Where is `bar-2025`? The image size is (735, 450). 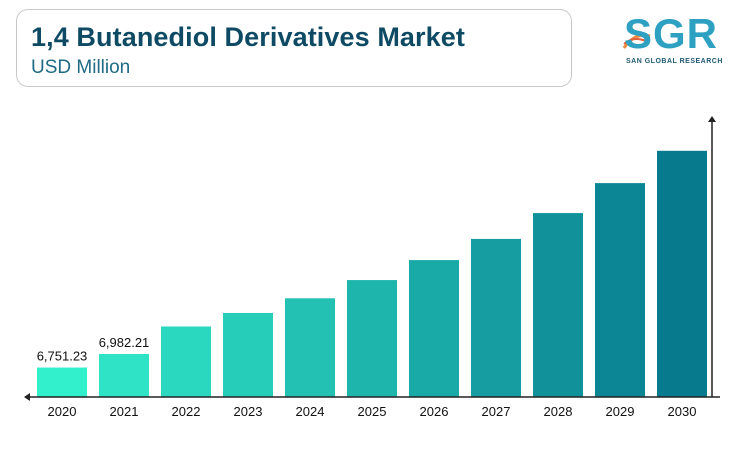 bar-2025 is located at coordinates (372, 338).